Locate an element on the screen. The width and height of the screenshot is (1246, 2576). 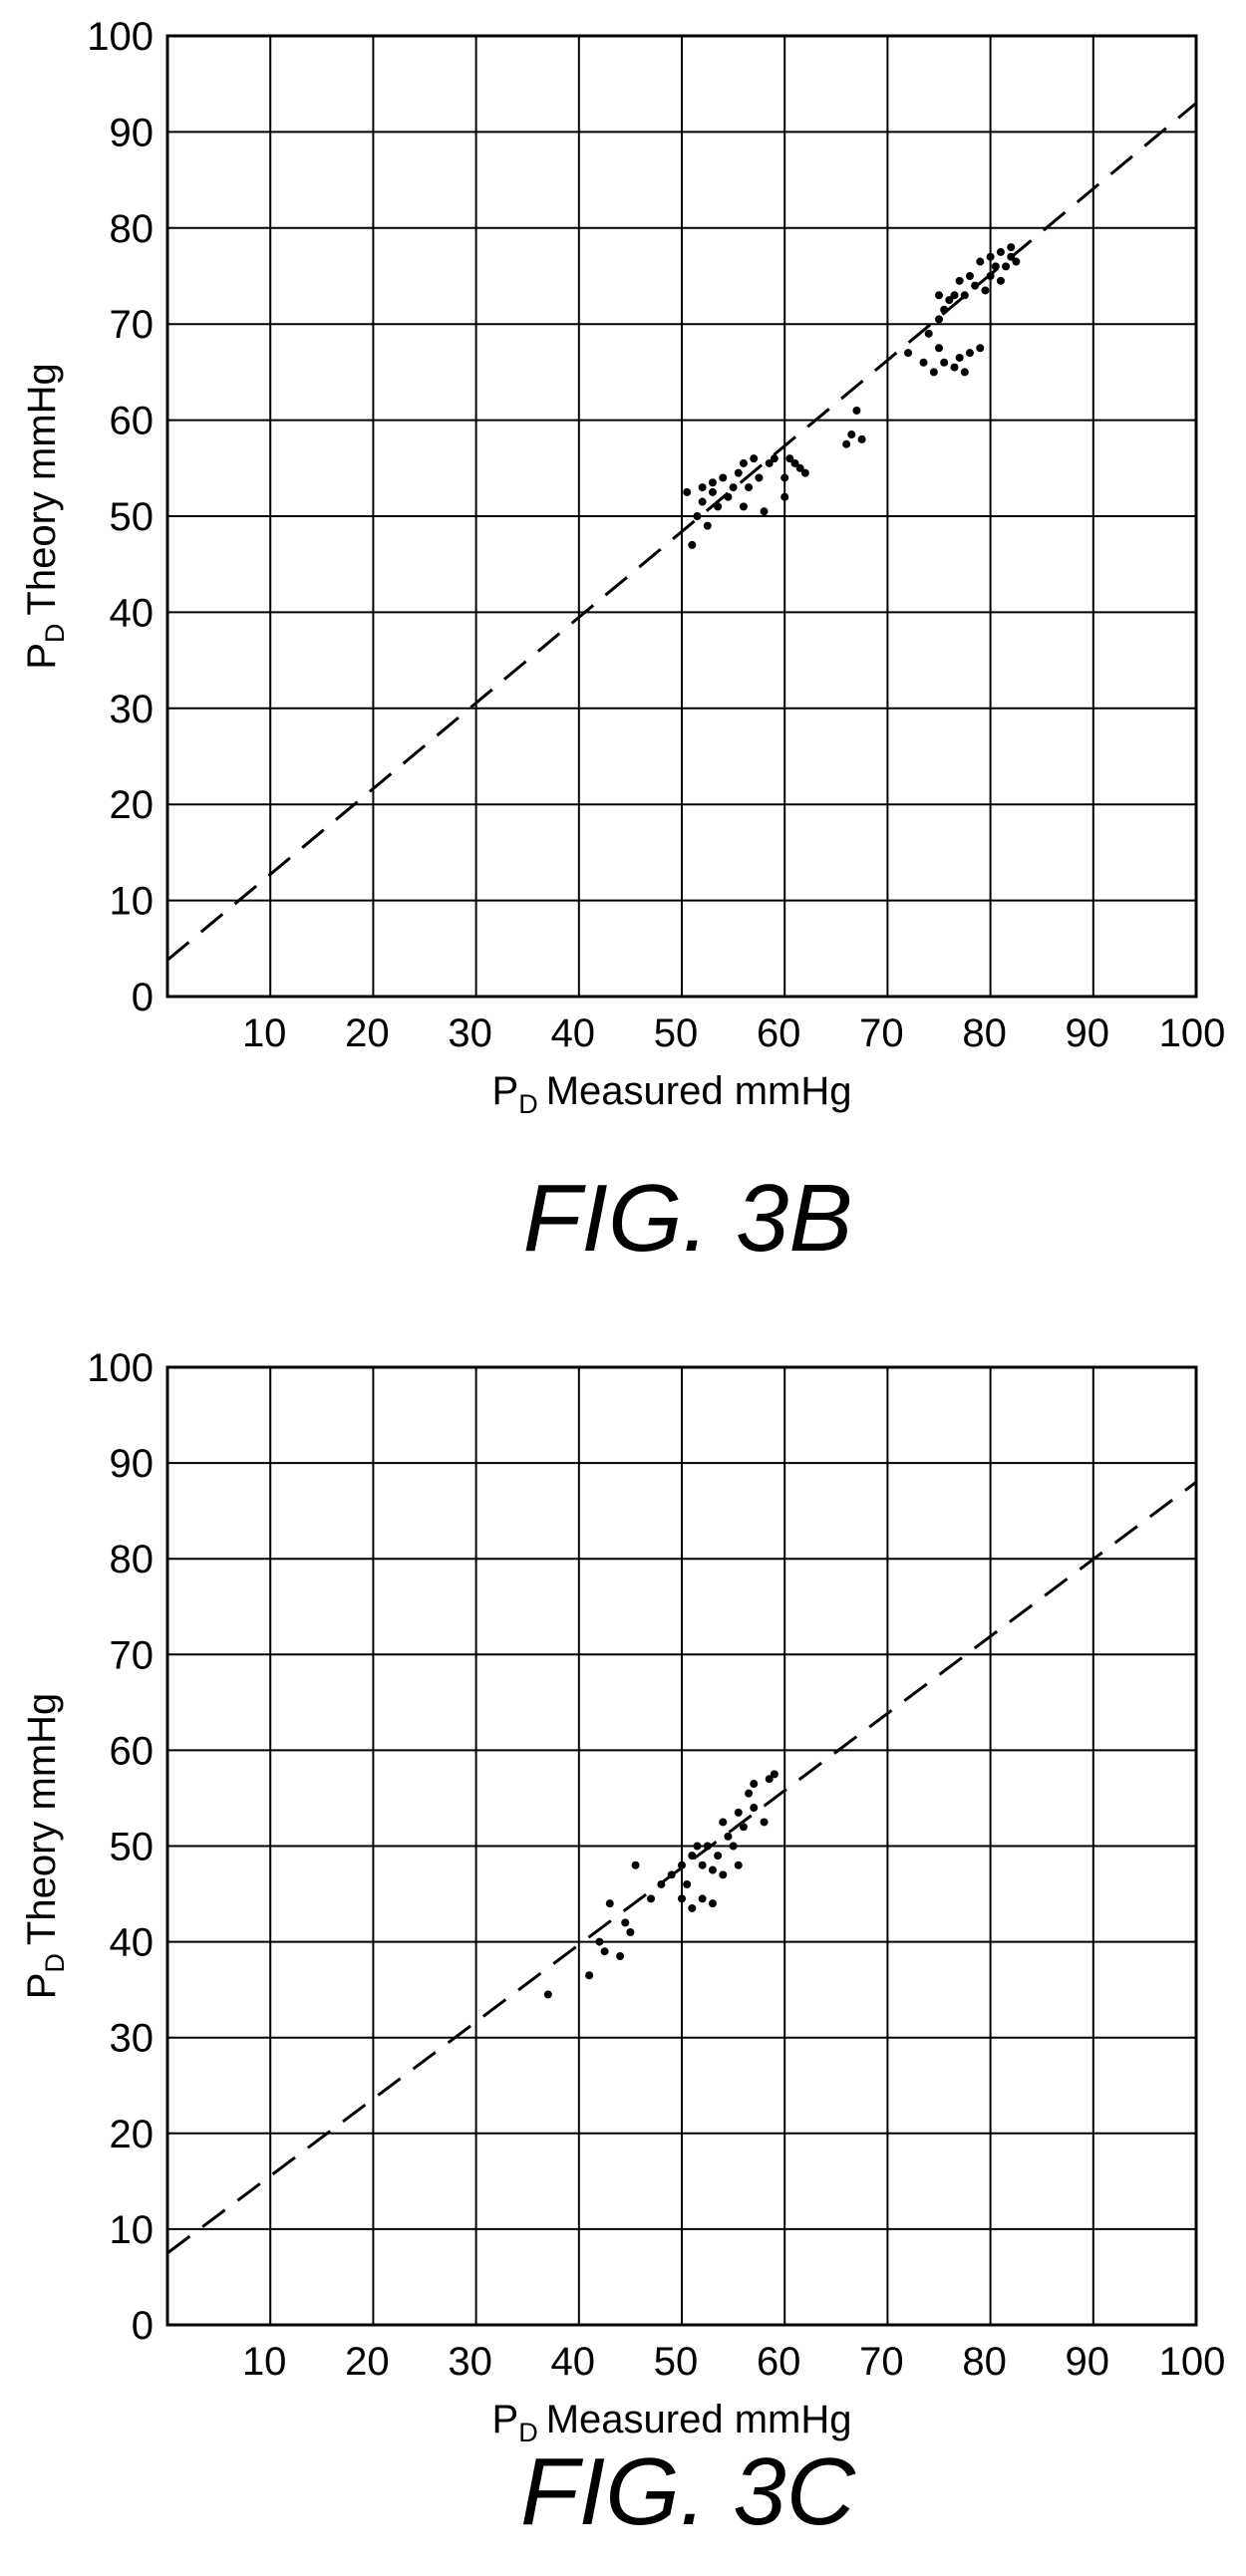
x-axis-label-text: Measured mmHg is located at coordinates (699, 2419).